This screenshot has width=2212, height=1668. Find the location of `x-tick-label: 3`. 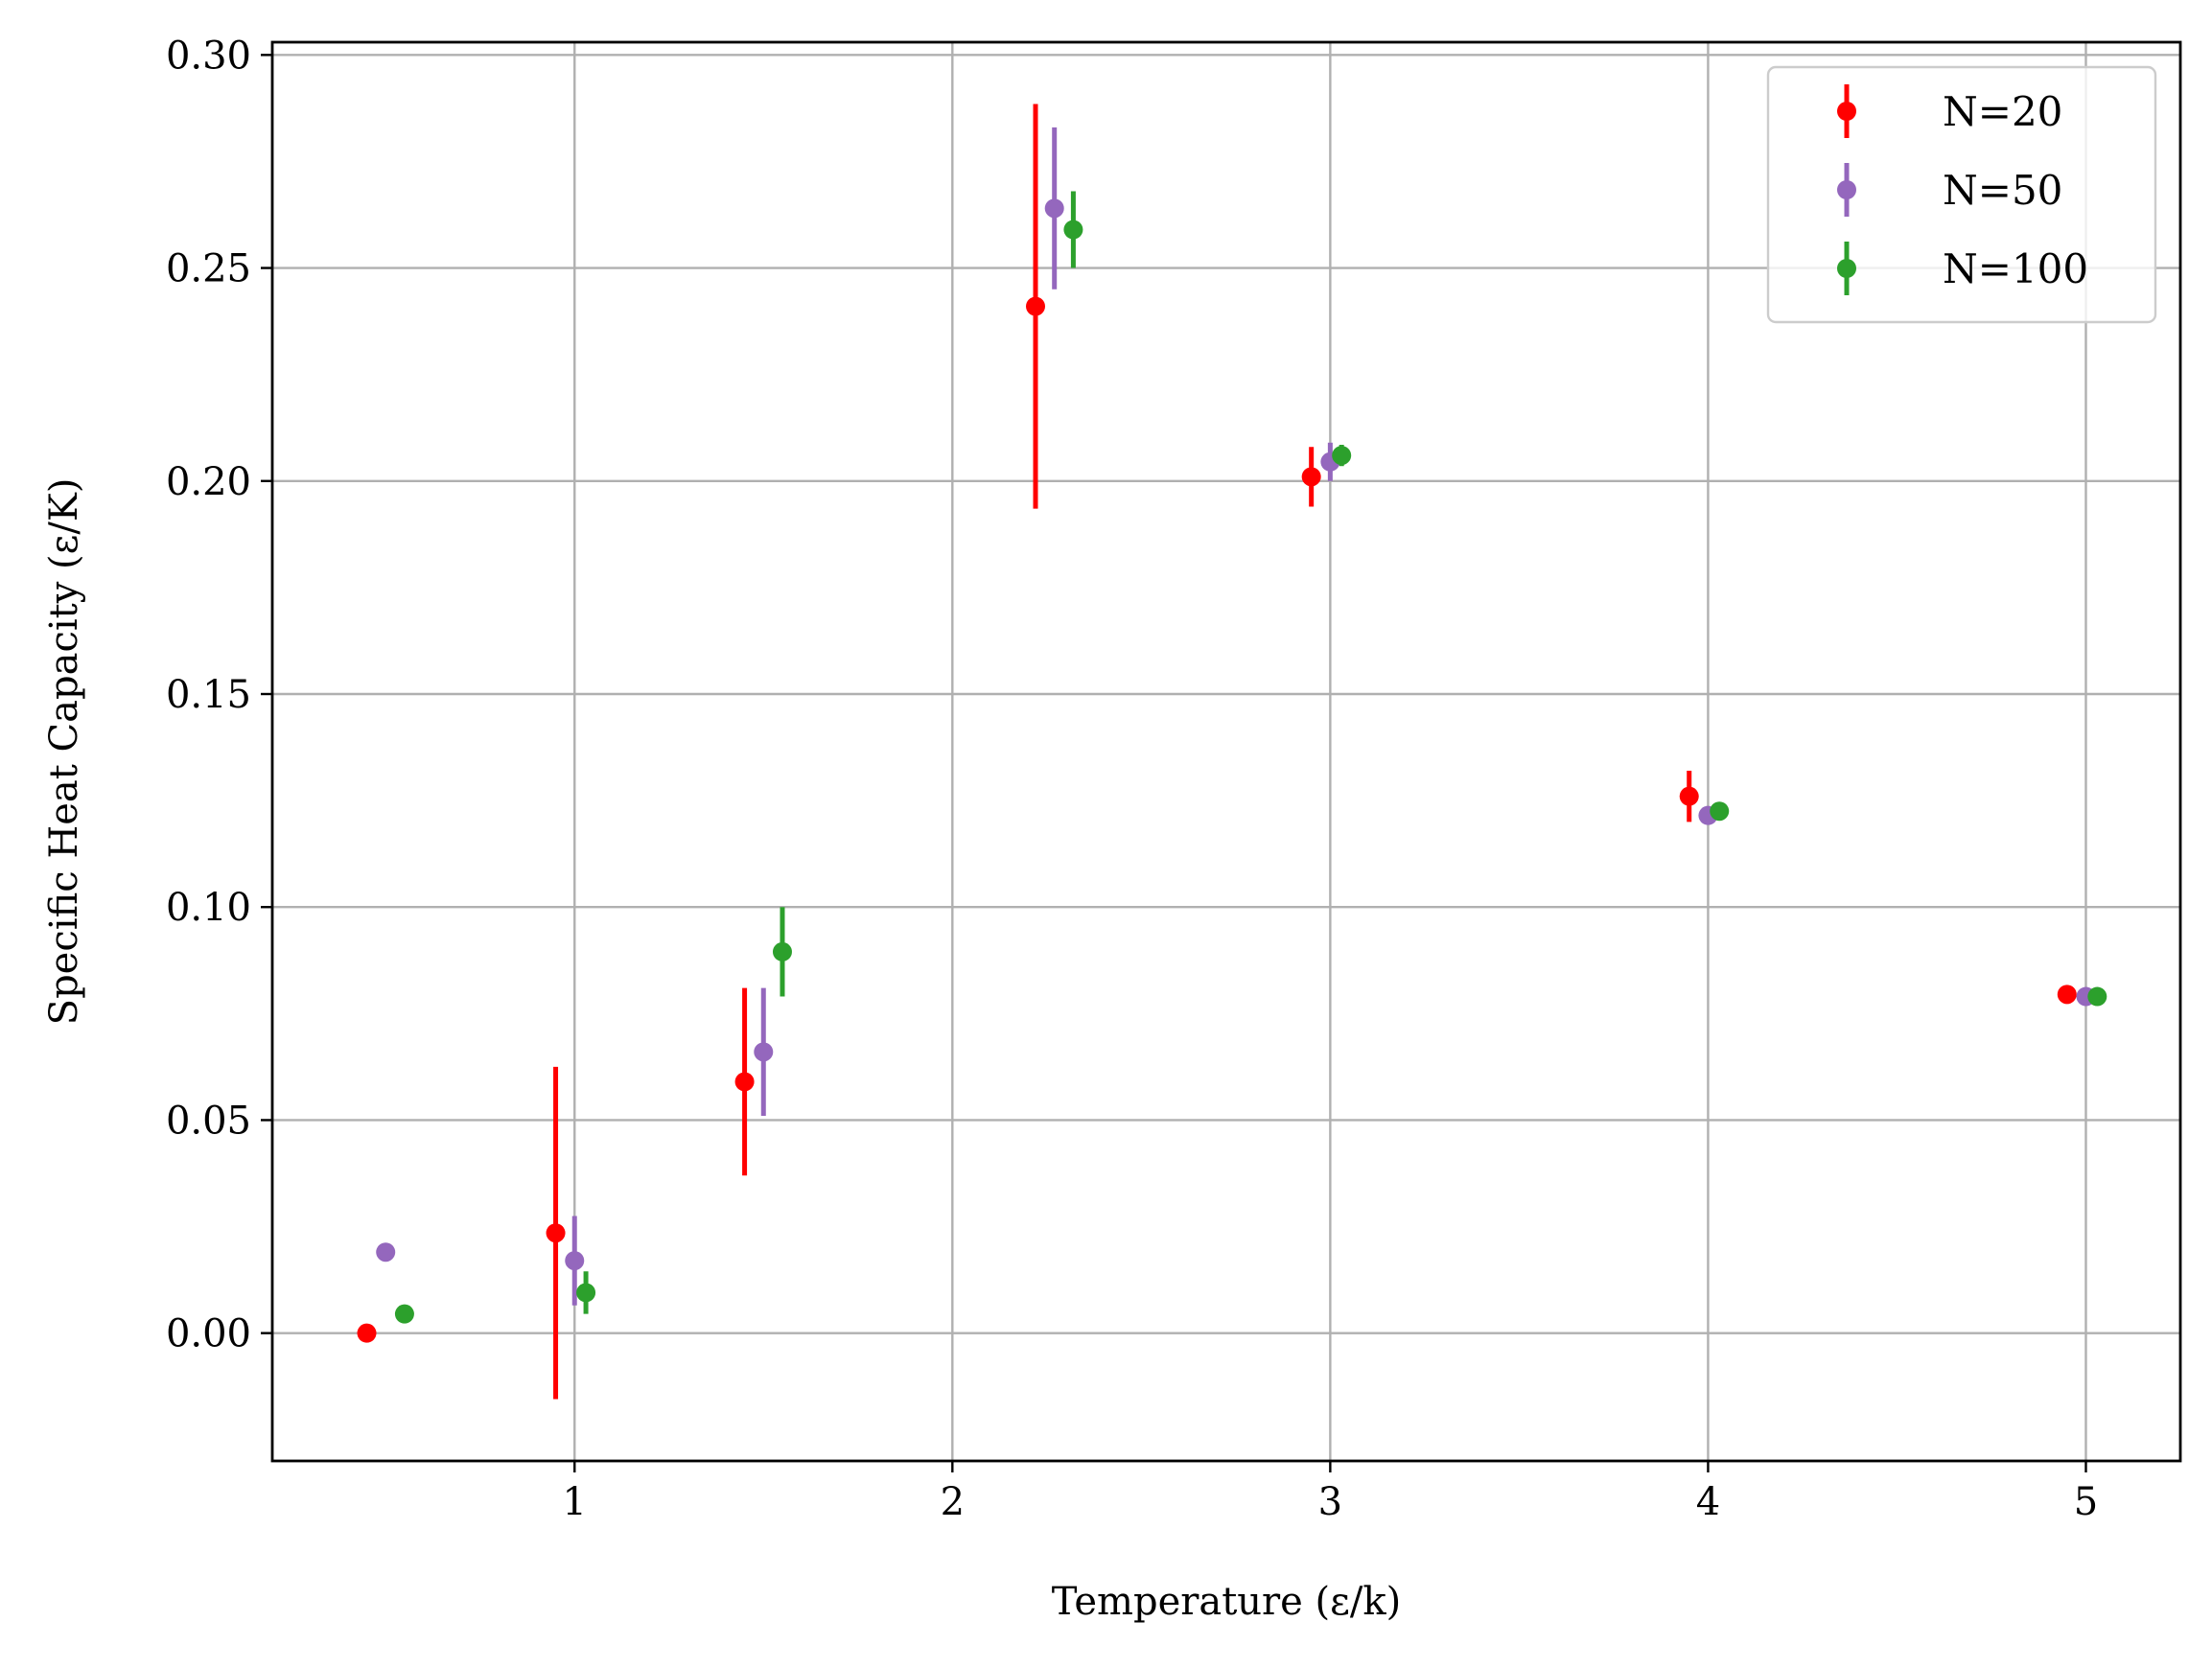

x-tick-label: 3 is located at coordinates (1330, 1502).